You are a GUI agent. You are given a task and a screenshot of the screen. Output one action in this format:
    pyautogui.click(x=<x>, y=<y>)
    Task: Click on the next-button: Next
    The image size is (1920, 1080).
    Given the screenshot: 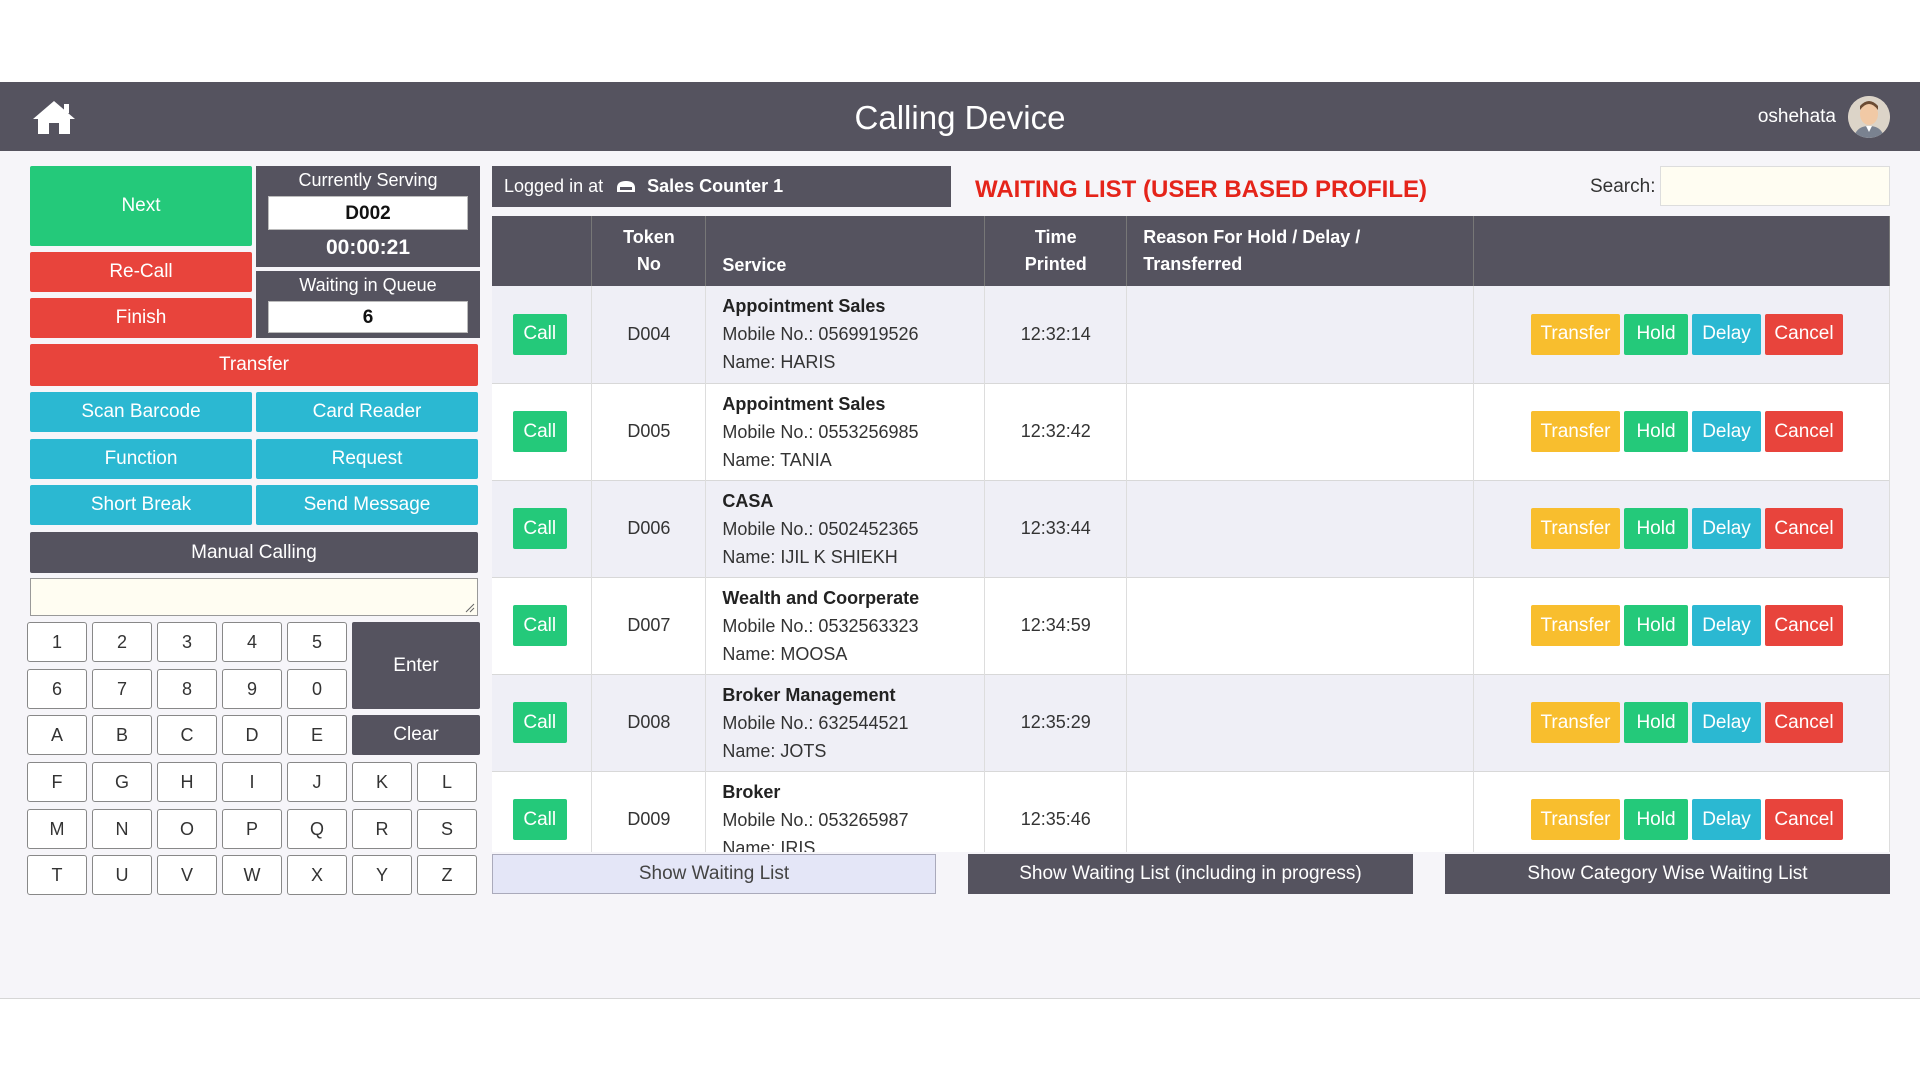 What is the action you would take?
    pyautogui.click(x=141, y=206)
    